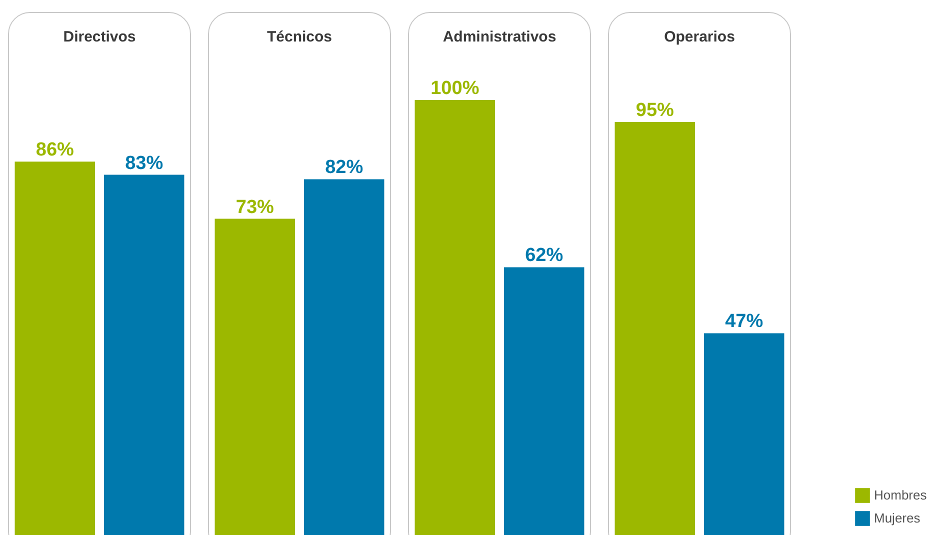 Image resolution: width=938 pixels, height=535 pixels. What do you see at coordinates (99, 37) in the screenshot?
I see `x-tick-label: Directivos` at bounding box center [99, 37].